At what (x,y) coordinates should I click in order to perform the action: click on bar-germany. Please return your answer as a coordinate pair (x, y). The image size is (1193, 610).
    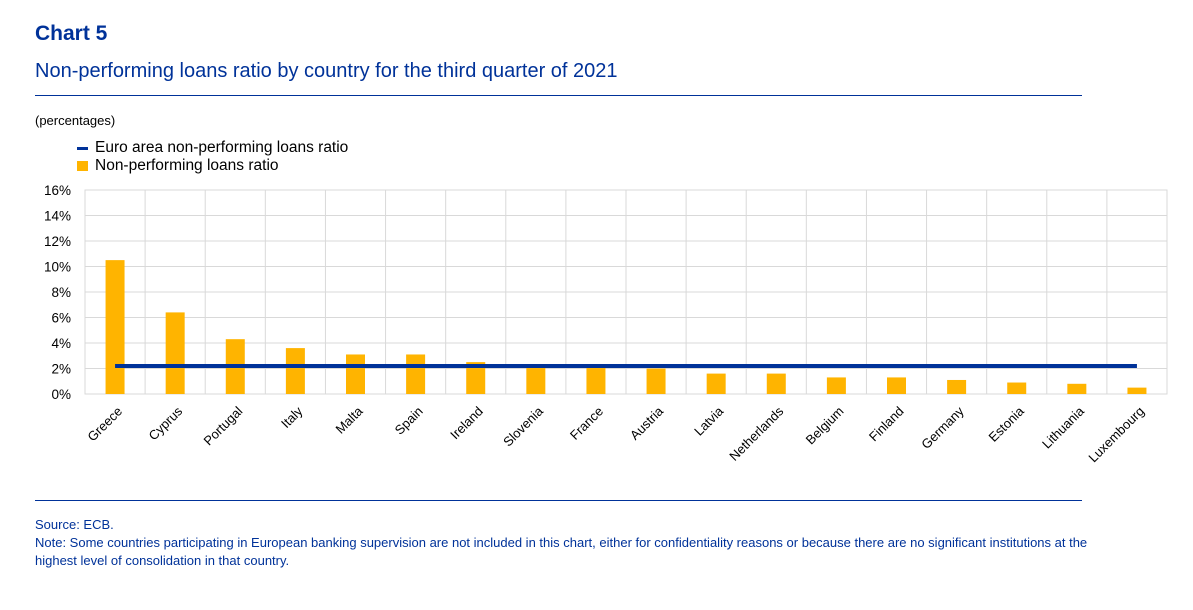
    Looking at the image, I should click on (957, 386).